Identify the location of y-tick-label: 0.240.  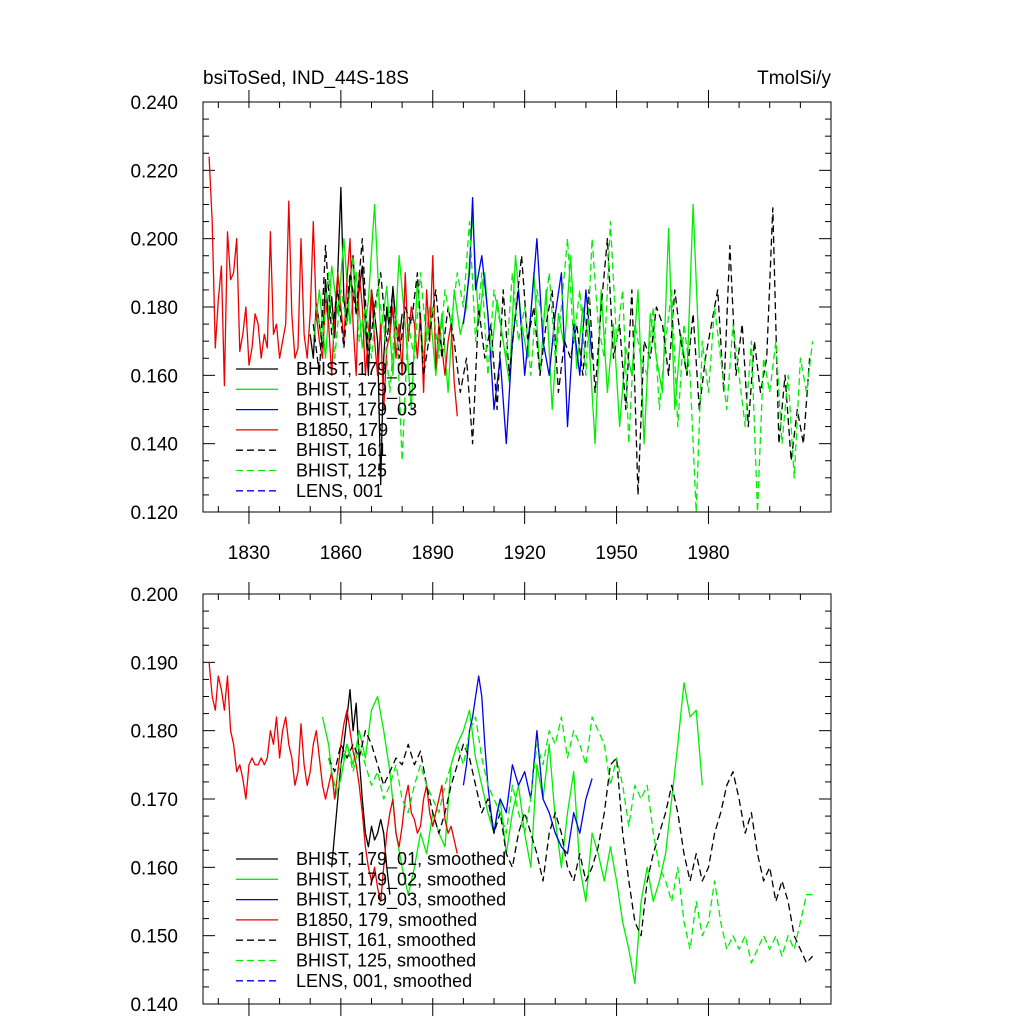
(154, 103).